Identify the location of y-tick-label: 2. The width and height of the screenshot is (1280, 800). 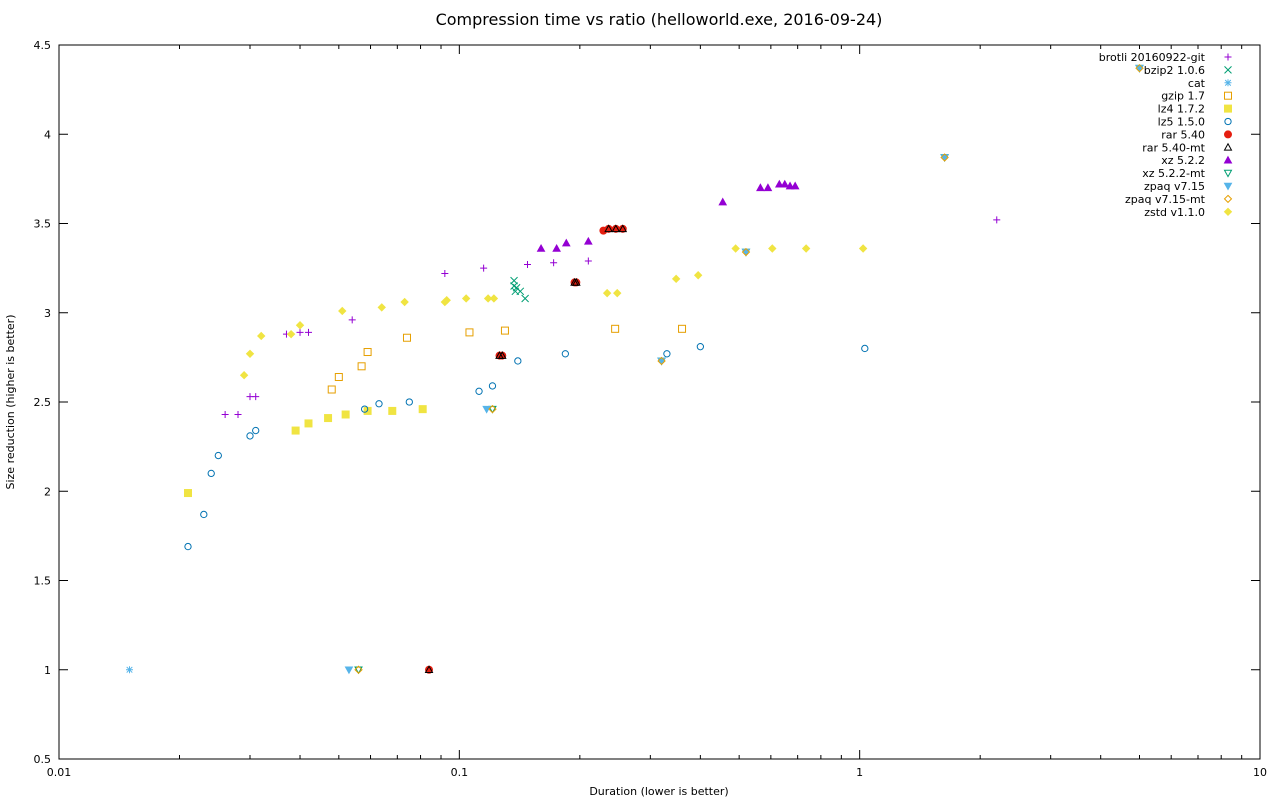
(47, 491).